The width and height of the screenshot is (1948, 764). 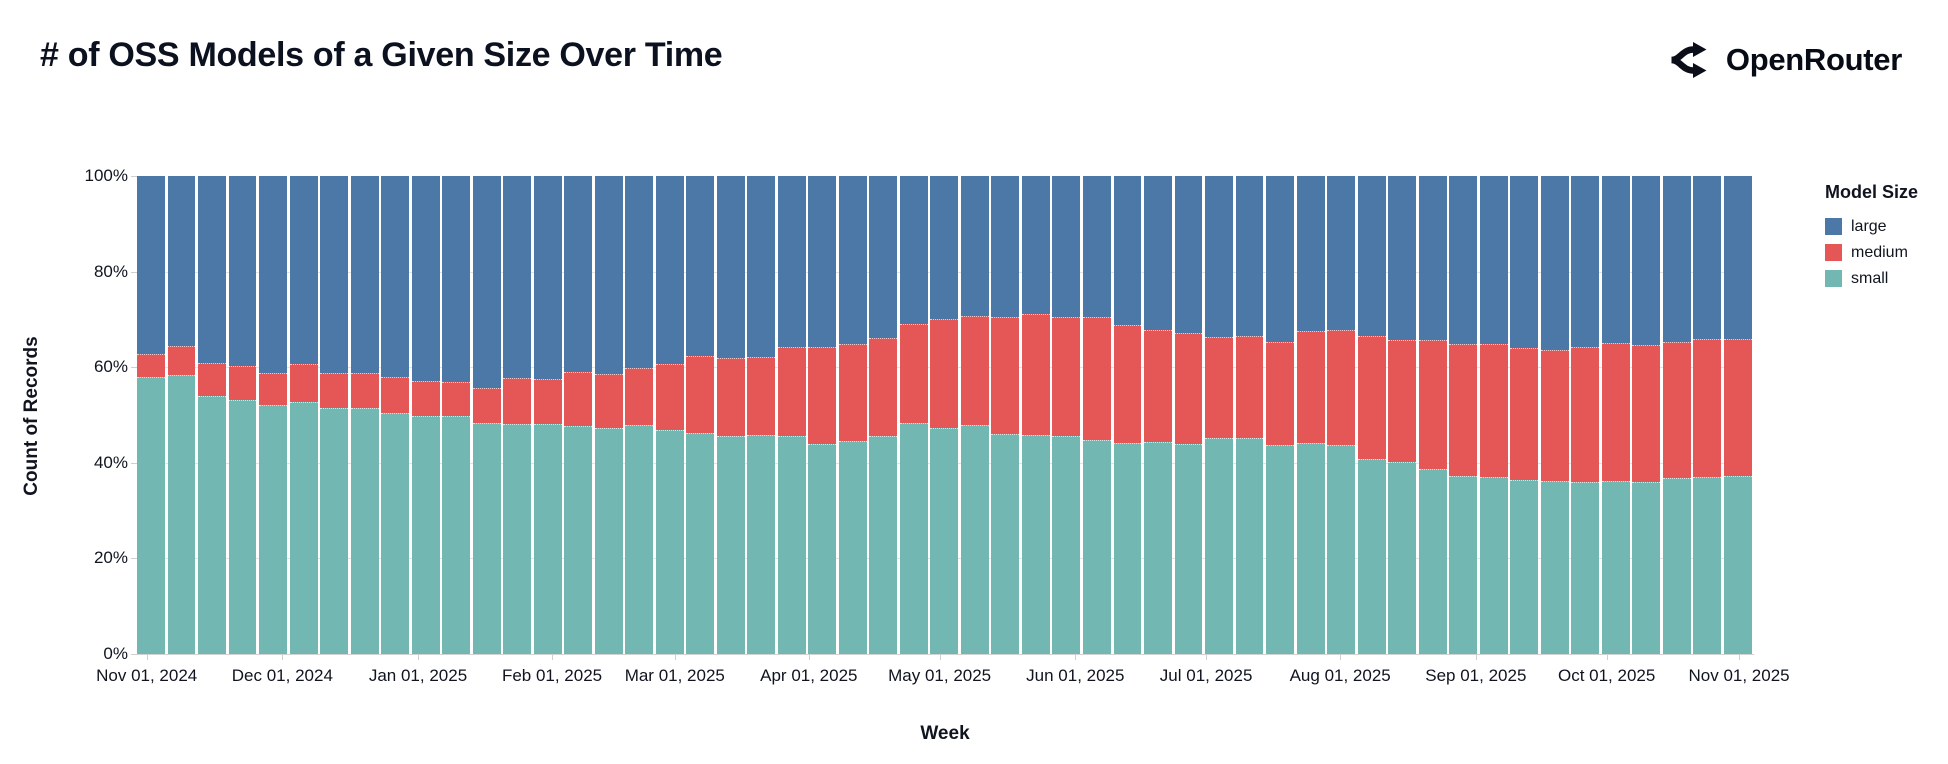 I want to click on x-axis-tick-label-0: Nov 01, 2024, so click(x=147, y=675).